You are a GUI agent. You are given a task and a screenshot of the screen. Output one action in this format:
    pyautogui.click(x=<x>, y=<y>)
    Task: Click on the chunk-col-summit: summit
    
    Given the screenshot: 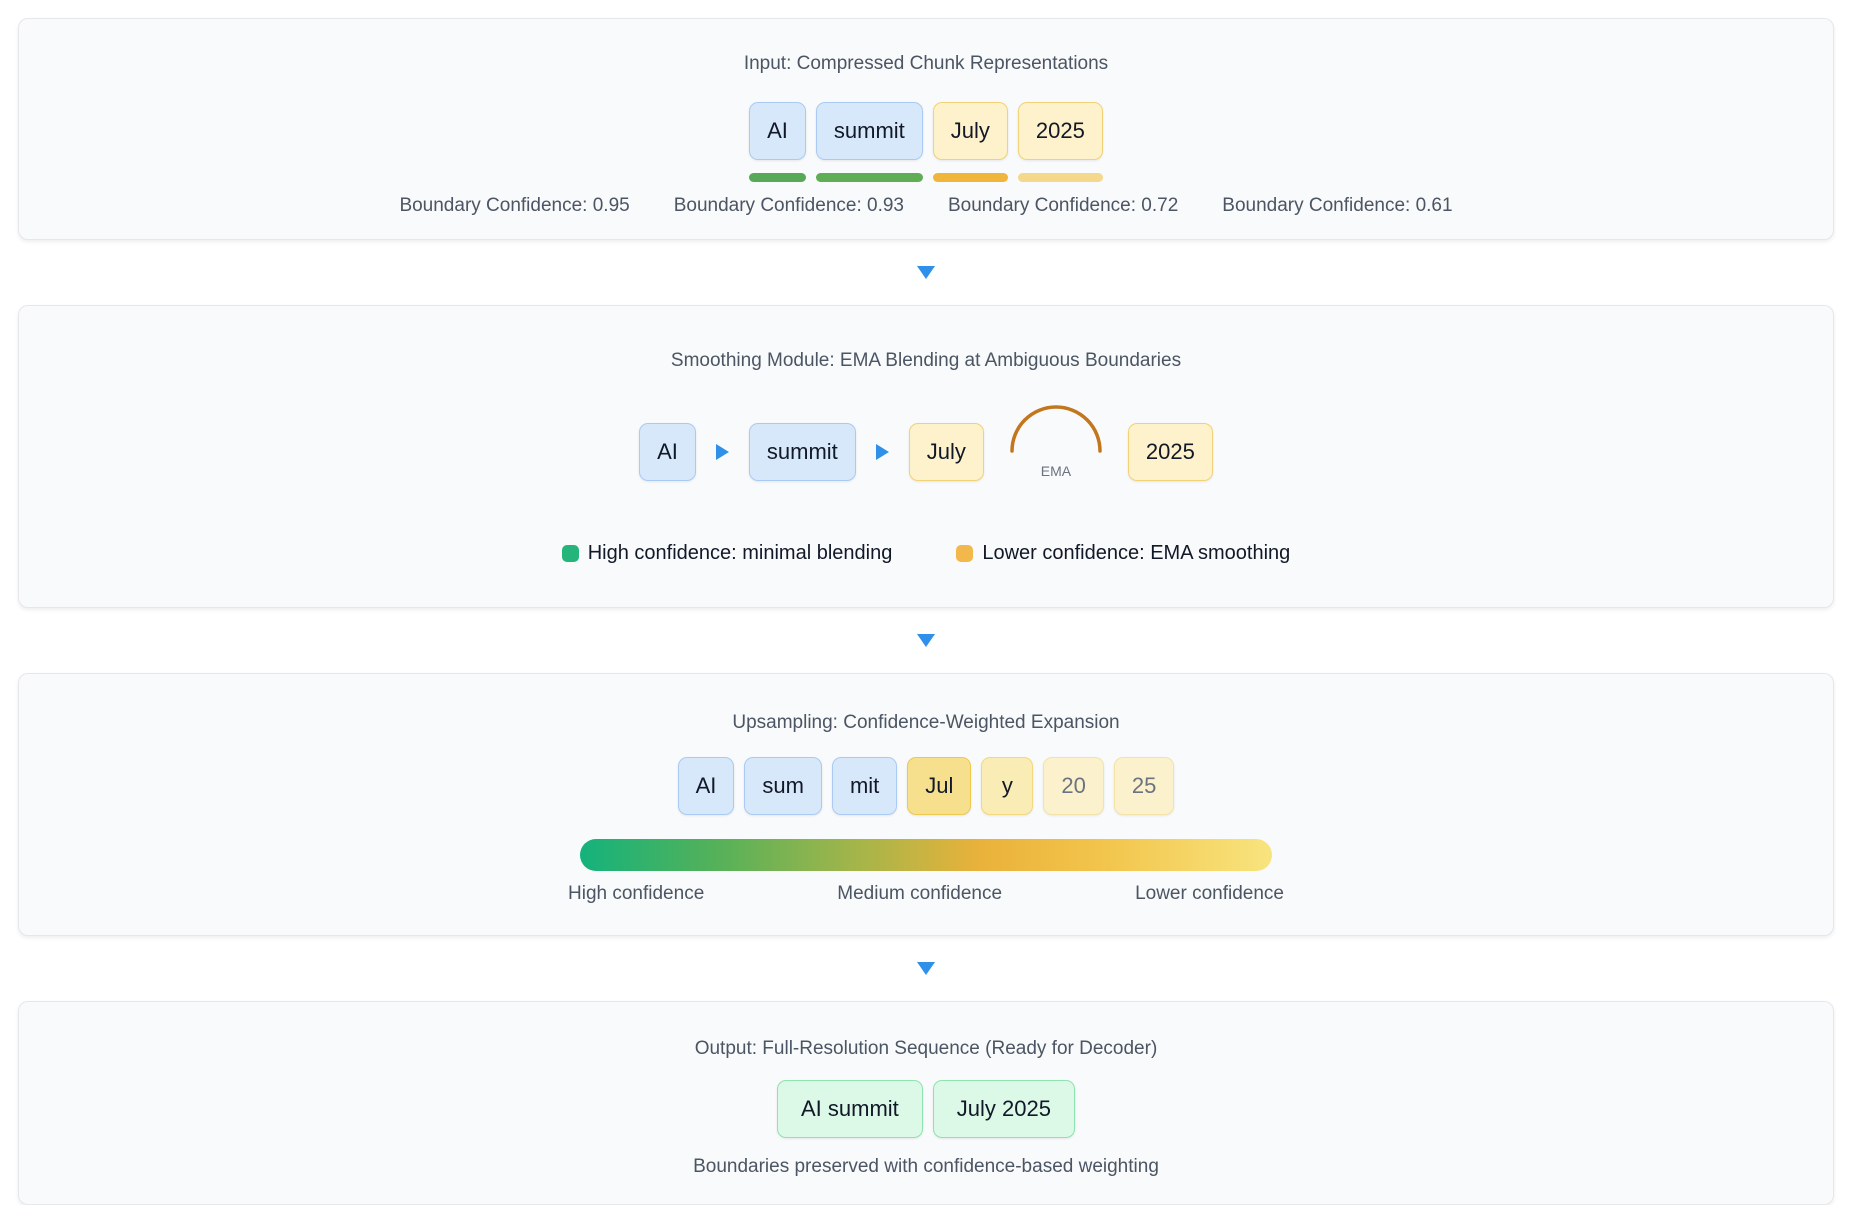 What is the action you would take?
    pyautogui.click(x=869, y=142)
    